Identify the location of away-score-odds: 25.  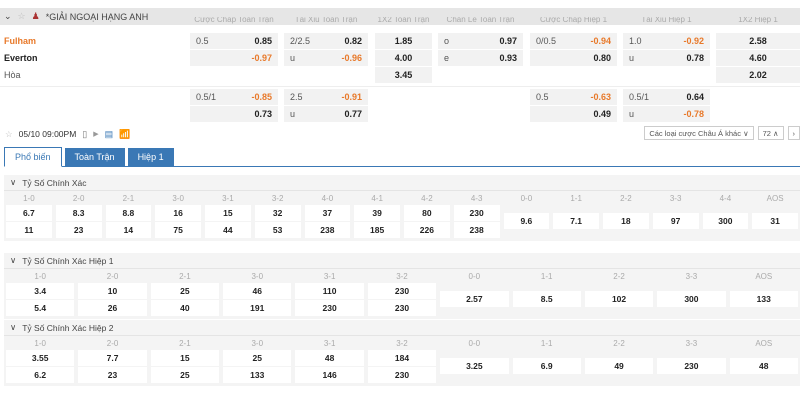
(185, 375).